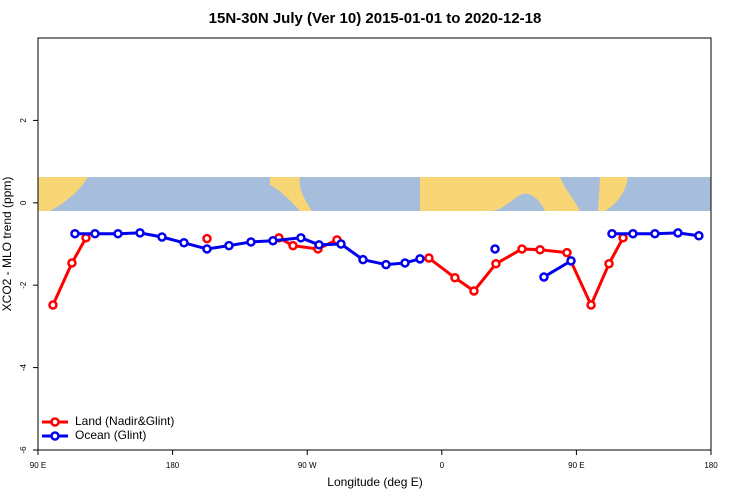 This screenshot has height=500, width=750. What do you see at coordinates (23, 367) in the screenshot?
I see `y-tick-label: -4` at bounding box center [23, 367].